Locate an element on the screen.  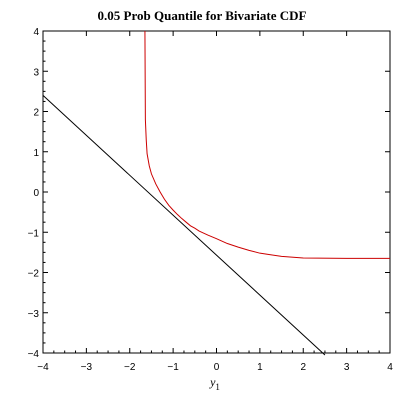
x-tick-label: −3 is located at coordinates (87, 367).